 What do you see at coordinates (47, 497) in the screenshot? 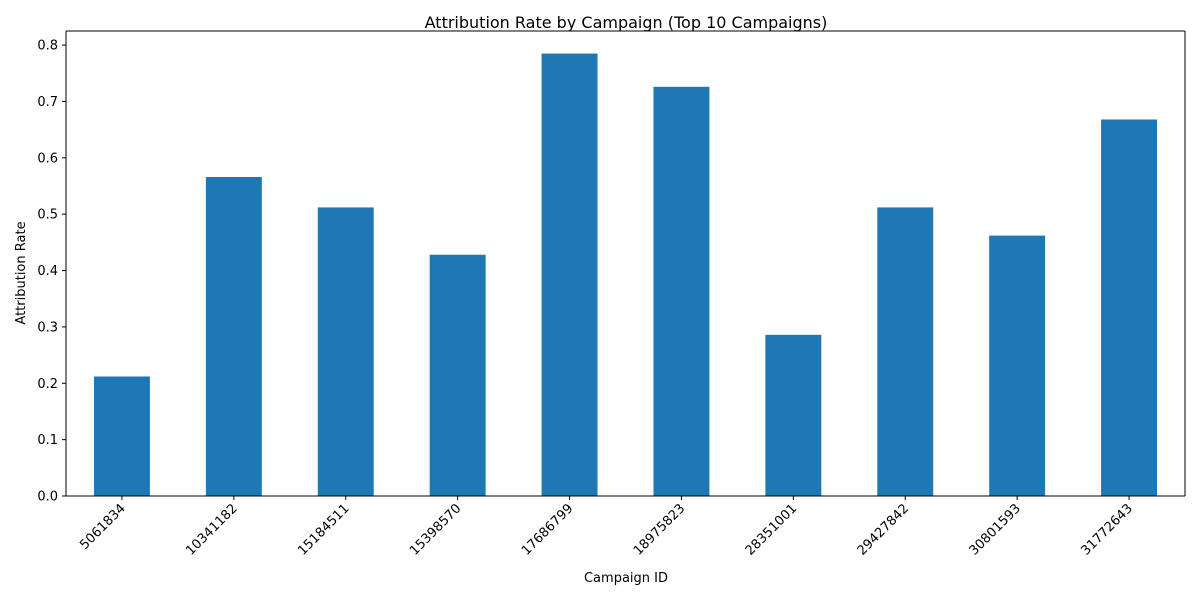
I see `y-tick-label: 0.0` at bounding box center [47, 497].